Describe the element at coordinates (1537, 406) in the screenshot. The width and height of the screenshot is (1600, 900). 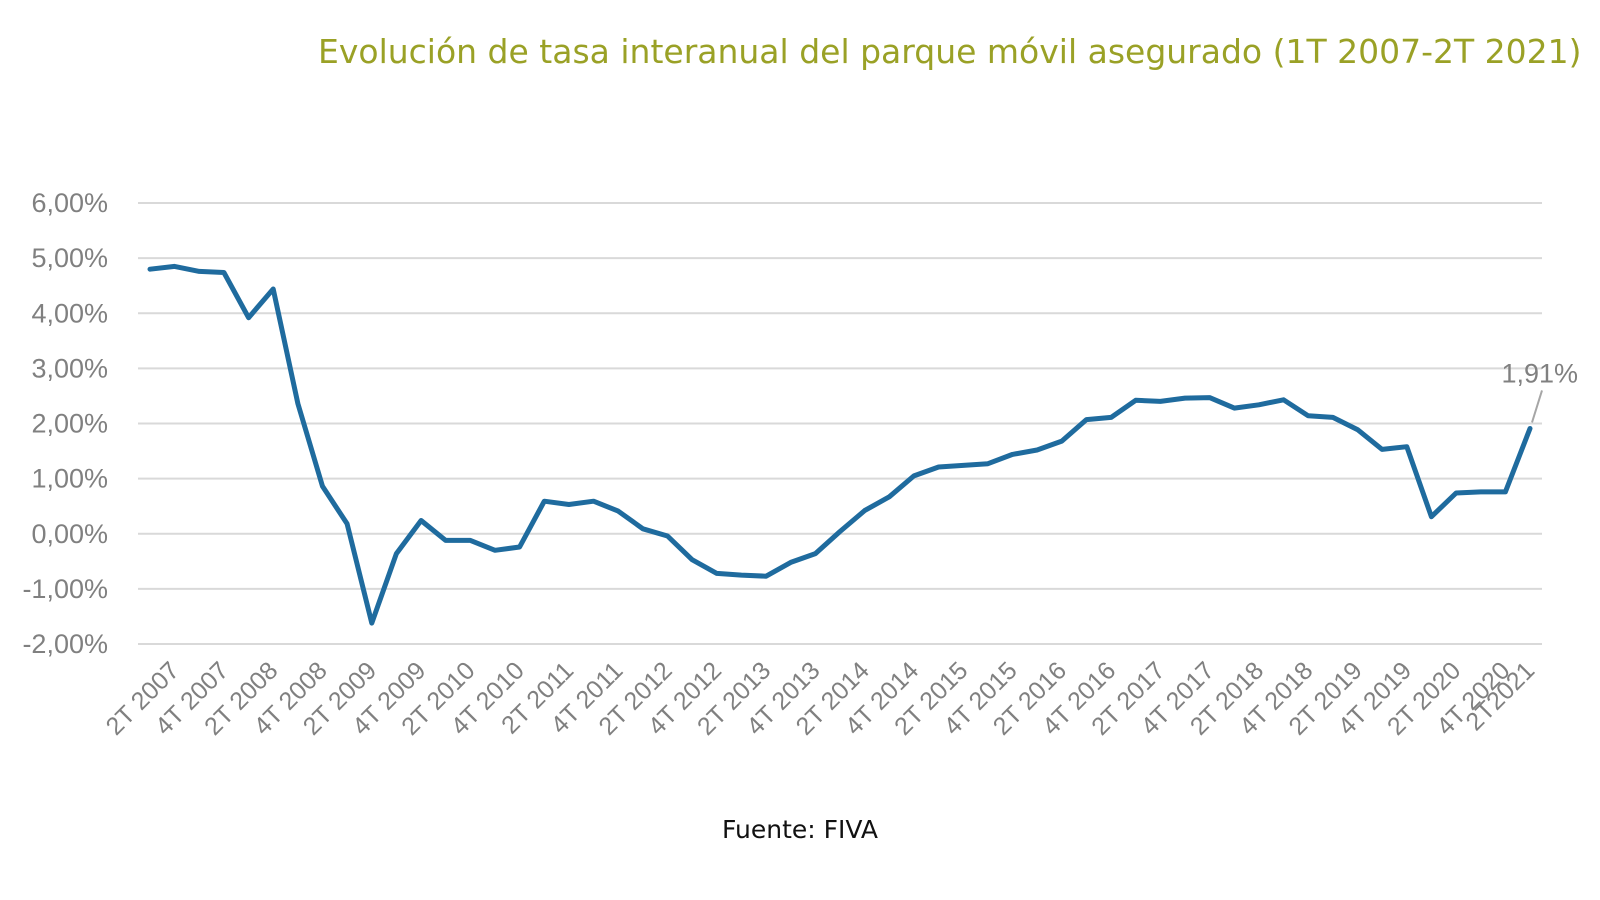
I see `annotation-leader-line` at that location.